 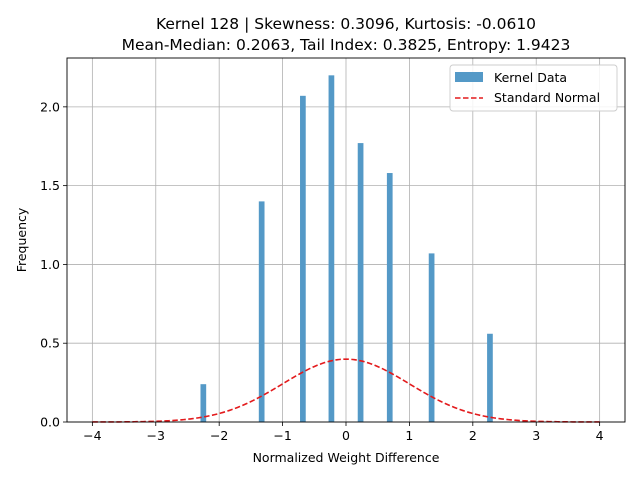 What do you see at coordinates (346, 435) in the screenshot?
I see `x-tick-label: 0` at bounding box center [346, 435].